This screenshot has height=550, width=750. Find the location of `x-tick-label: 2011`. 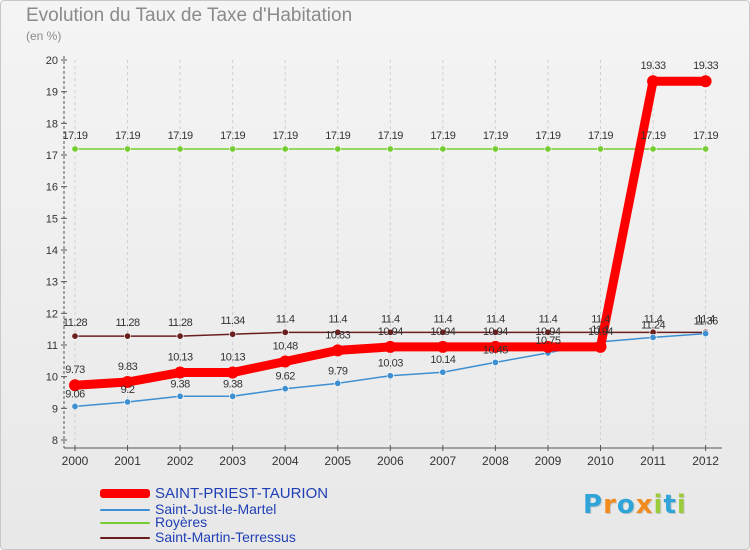

x-tick-label: 2011 is located at coordinates (653, 461).